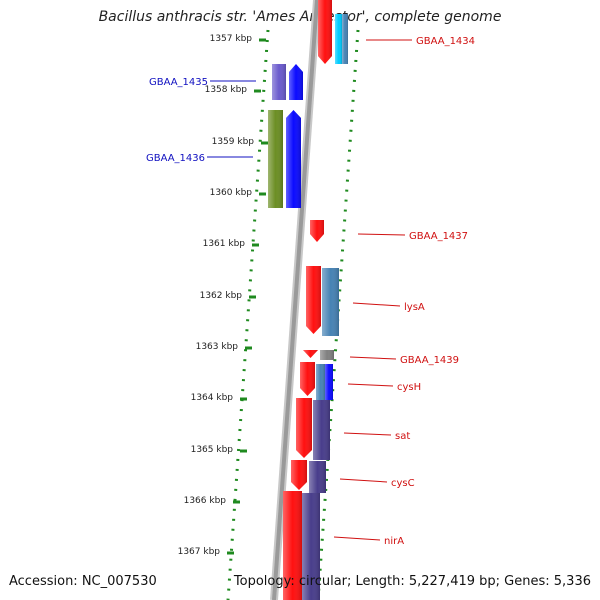 The height and width of the screenshot is (600, 600). Describe the element at coordinates (231, 193) in the screenshot. I see `ruler-label: 1360 kbp` at that location.